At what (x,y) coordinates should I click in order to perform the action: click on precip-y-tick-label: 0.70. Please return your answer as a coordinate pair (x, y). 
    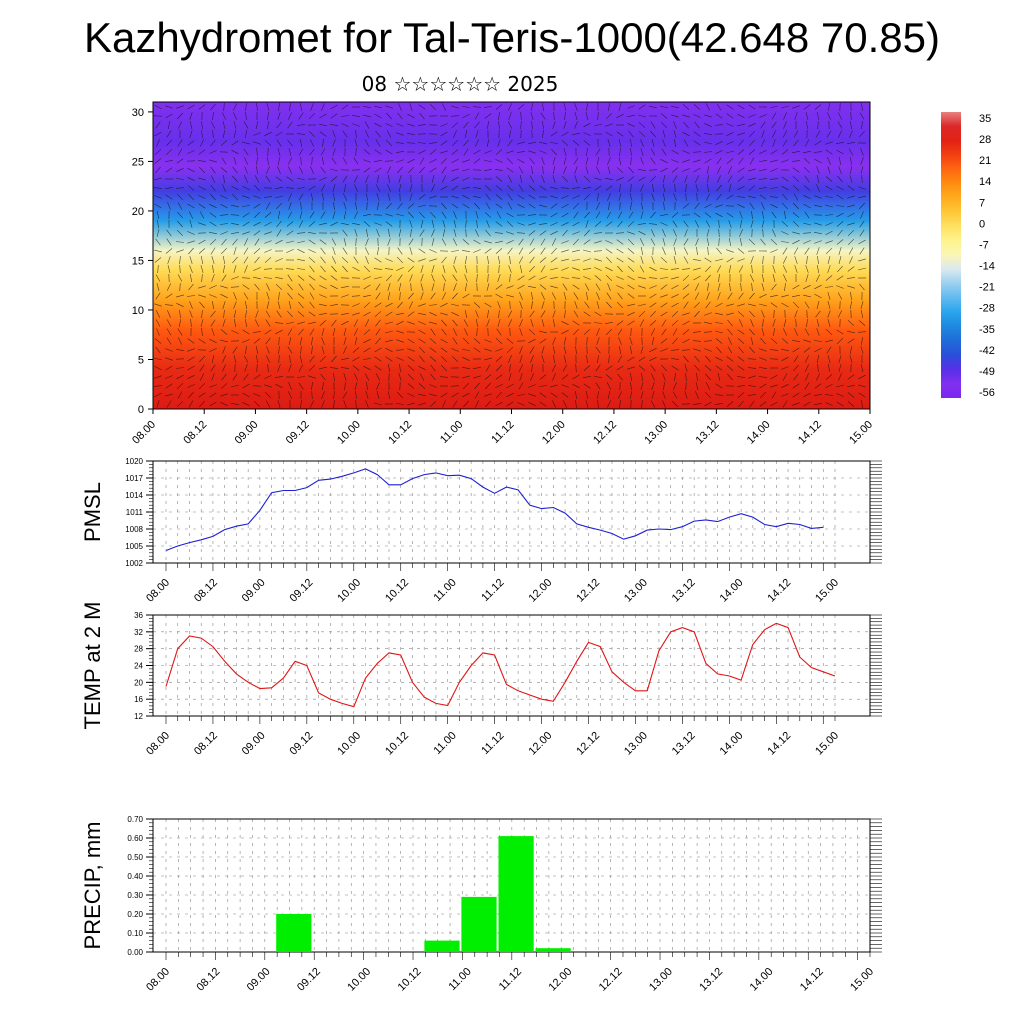
    Looking at the image, I should click on (135, 819).